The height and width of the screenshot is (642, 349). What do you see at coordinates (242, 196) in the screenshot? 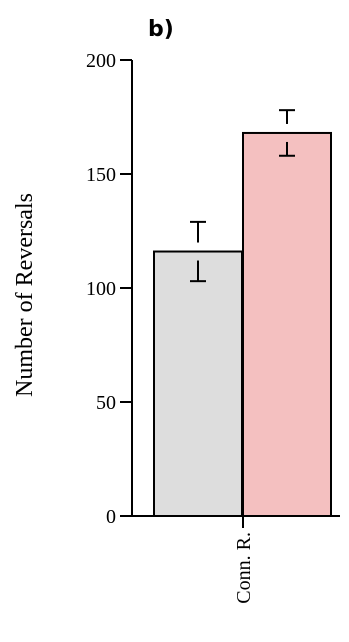
I see `error-bars` at bounding box center [242, 196].